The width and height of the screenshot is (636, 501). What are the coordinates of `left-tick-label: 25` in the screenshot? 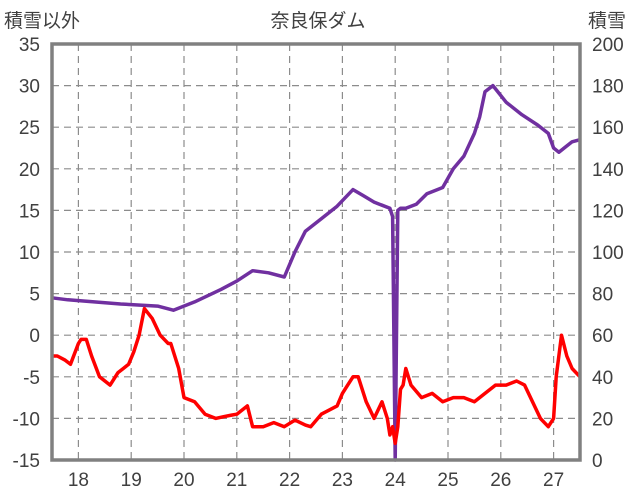 It's located at (29, 128).